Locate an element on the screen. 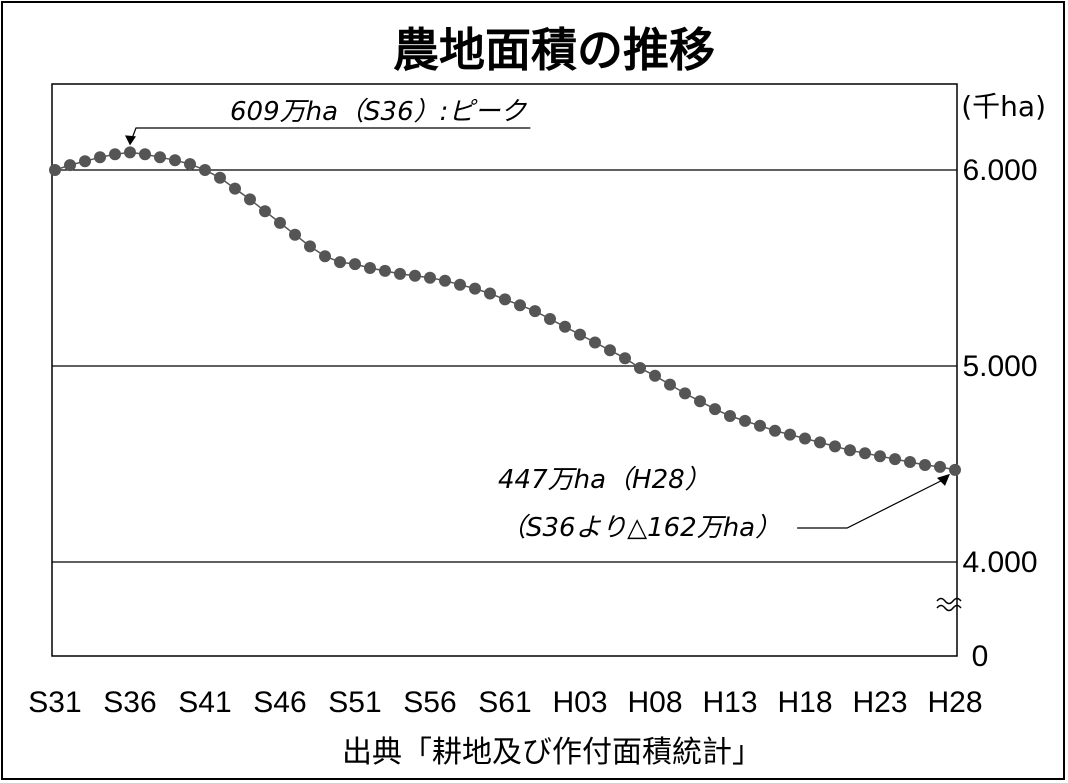 The image size is (1068, 783). source-note: 出典「耕地及び作付面積統計」 is located at coordinates (552, 752).